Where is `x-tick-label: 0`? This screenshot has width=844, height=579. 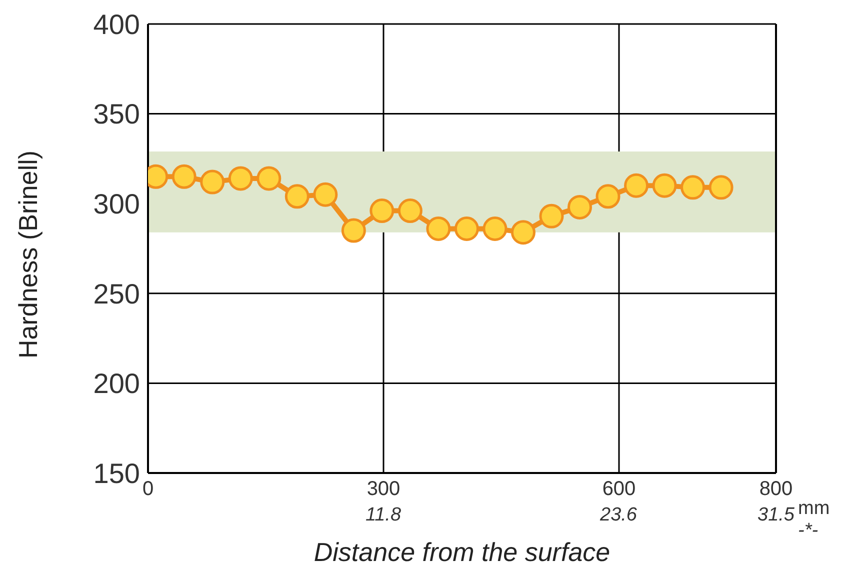
x-tick-label: 0 is located at coordinates (148, 489).